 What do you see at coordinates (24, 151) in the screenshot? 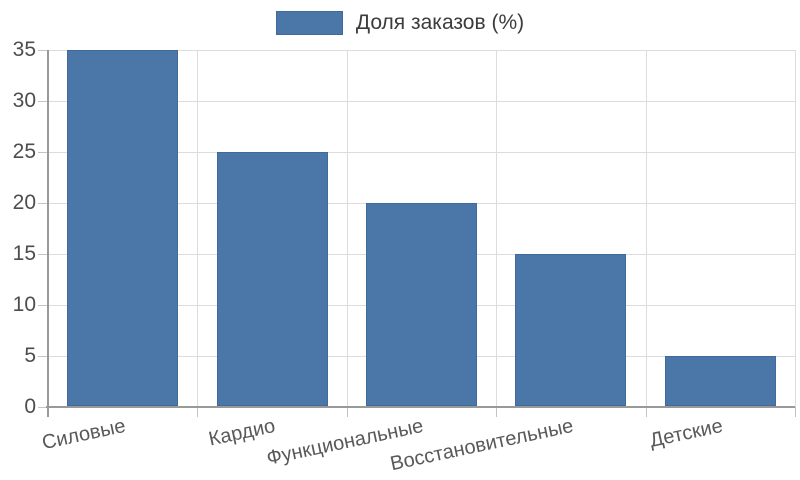
I see `y-tick-label: 25` at bounding box center [24, 151].